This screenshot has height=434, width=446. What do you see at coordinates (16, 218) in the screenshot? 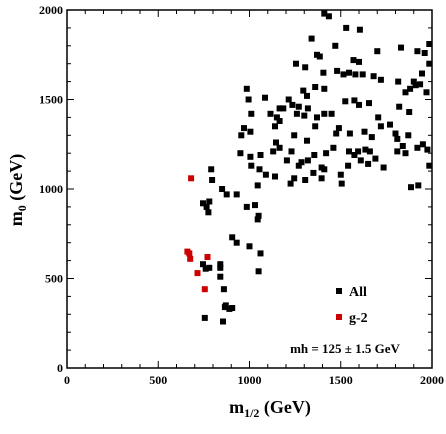
I see `y-axis-label-main: m` at bounding box center [16, 218].